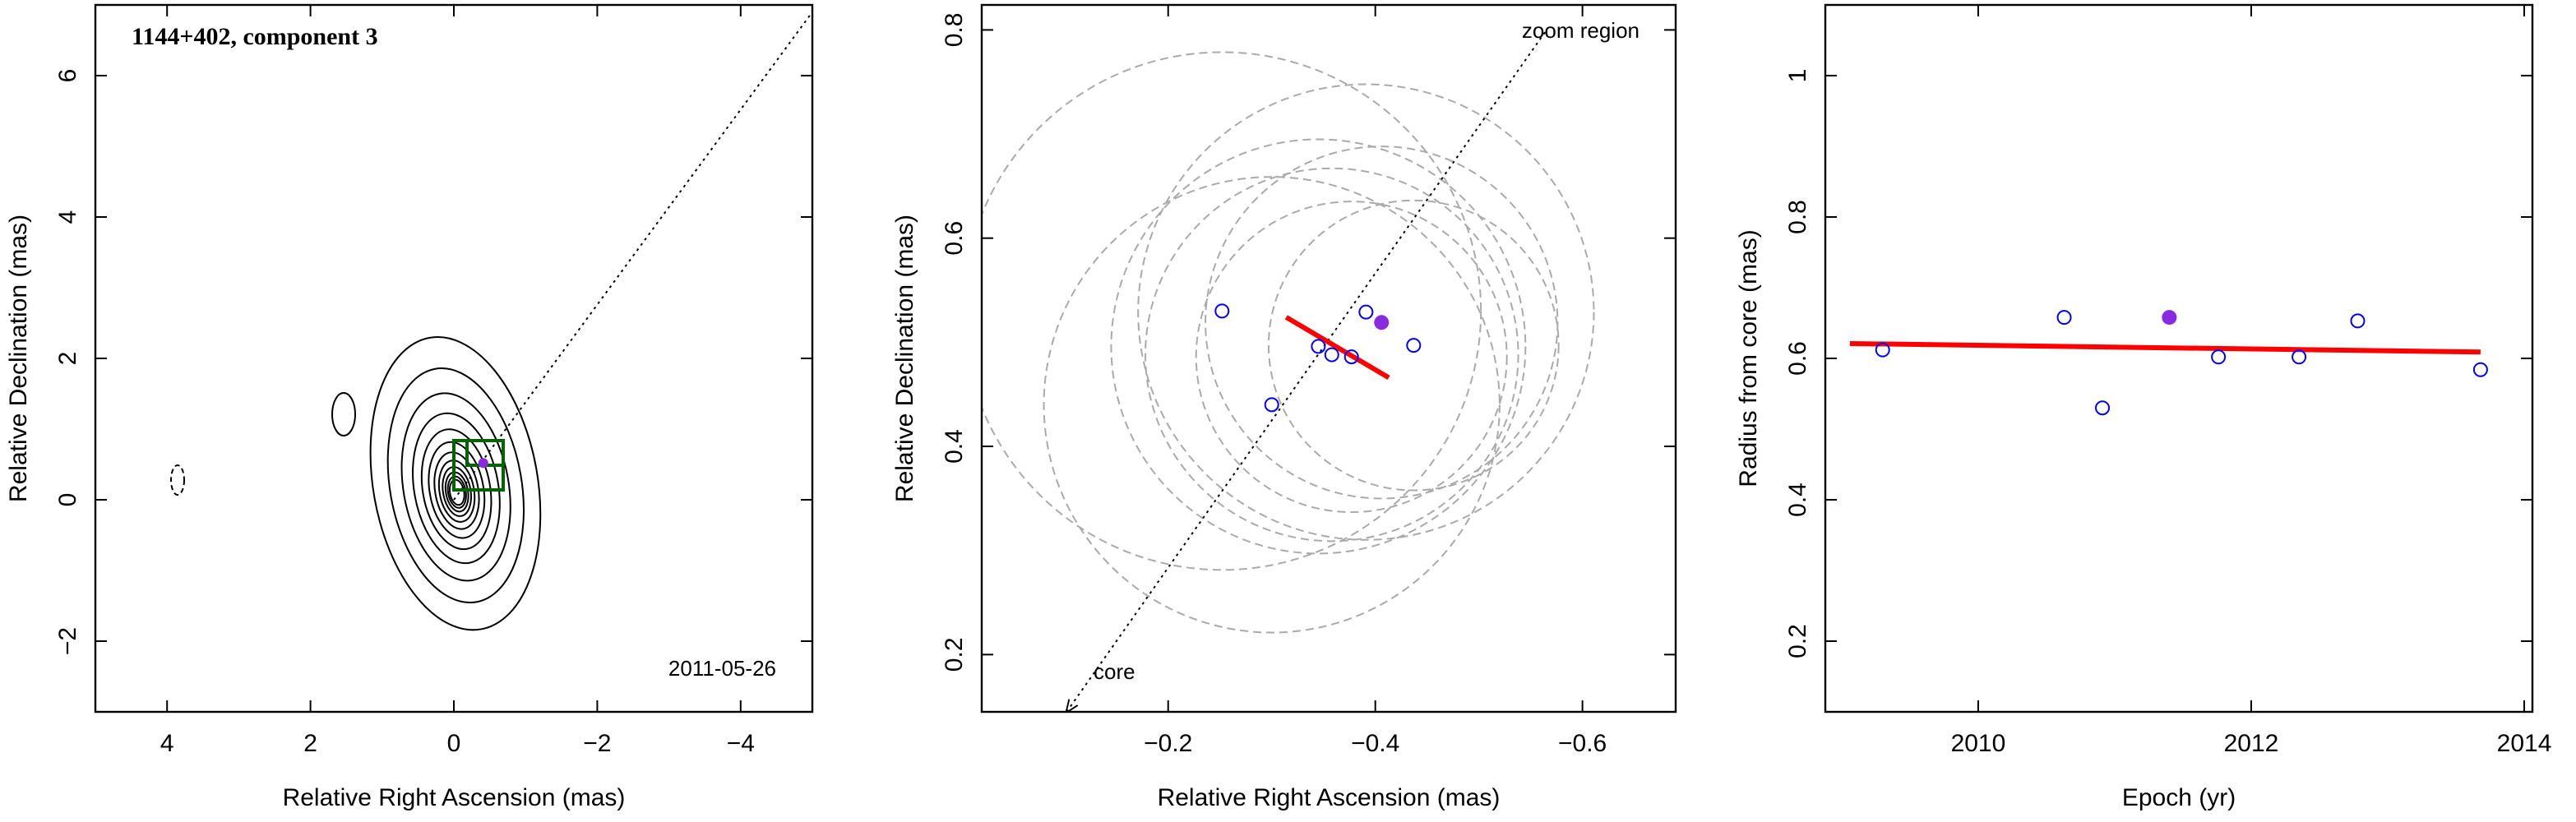  What do you see at coordinates (67, 500) in the screenshot?
I see `y-tick-label: 0` at bounding box center [67, 500].